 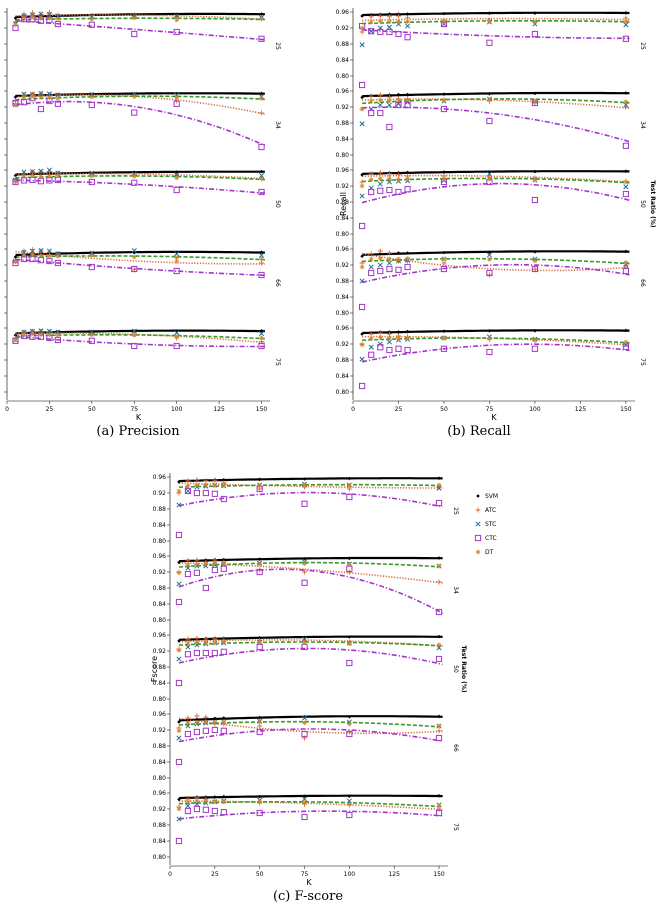 I want to click on legend-marker-atc, so click(x=478, y=510).